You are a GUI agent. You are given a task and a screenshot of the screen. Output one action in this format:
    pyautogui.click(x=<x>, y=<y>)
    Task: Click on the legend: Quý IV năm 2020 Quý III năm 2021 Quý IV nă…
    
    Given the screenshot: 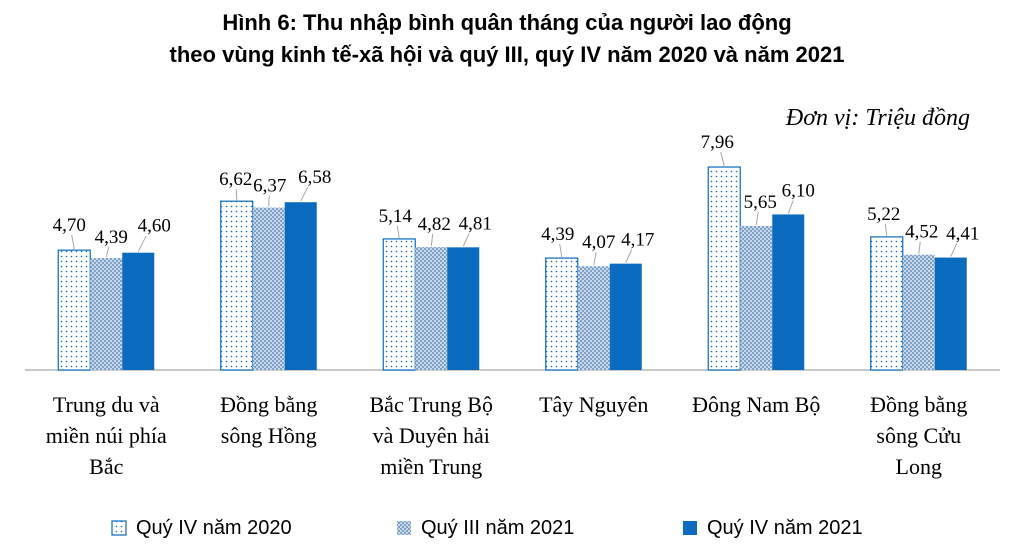 What is the action you would take?
    pyautogui.click(x=487, y=528)
    